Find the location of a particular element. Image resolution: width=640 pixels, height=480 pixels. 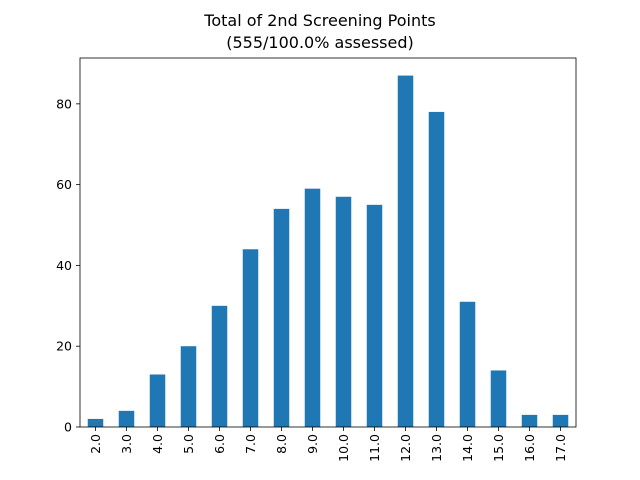

y-tick-label: 80 is located at coordinates (64, 103).